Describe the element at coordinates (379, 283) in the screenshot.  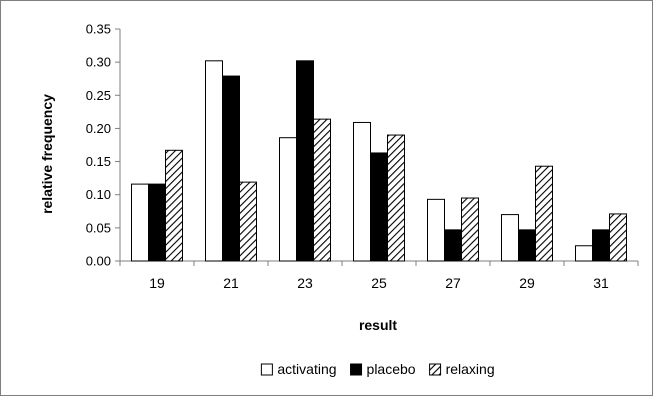
I see `x-tick-label: 25` at that location.